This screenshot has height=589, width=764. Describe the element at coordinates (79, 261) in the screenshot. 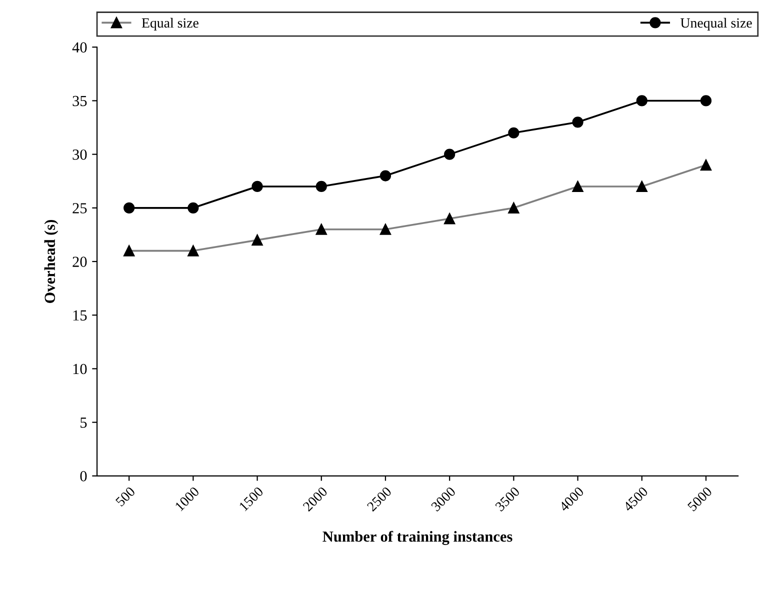

I see `y-tick-label: 20` at that location.